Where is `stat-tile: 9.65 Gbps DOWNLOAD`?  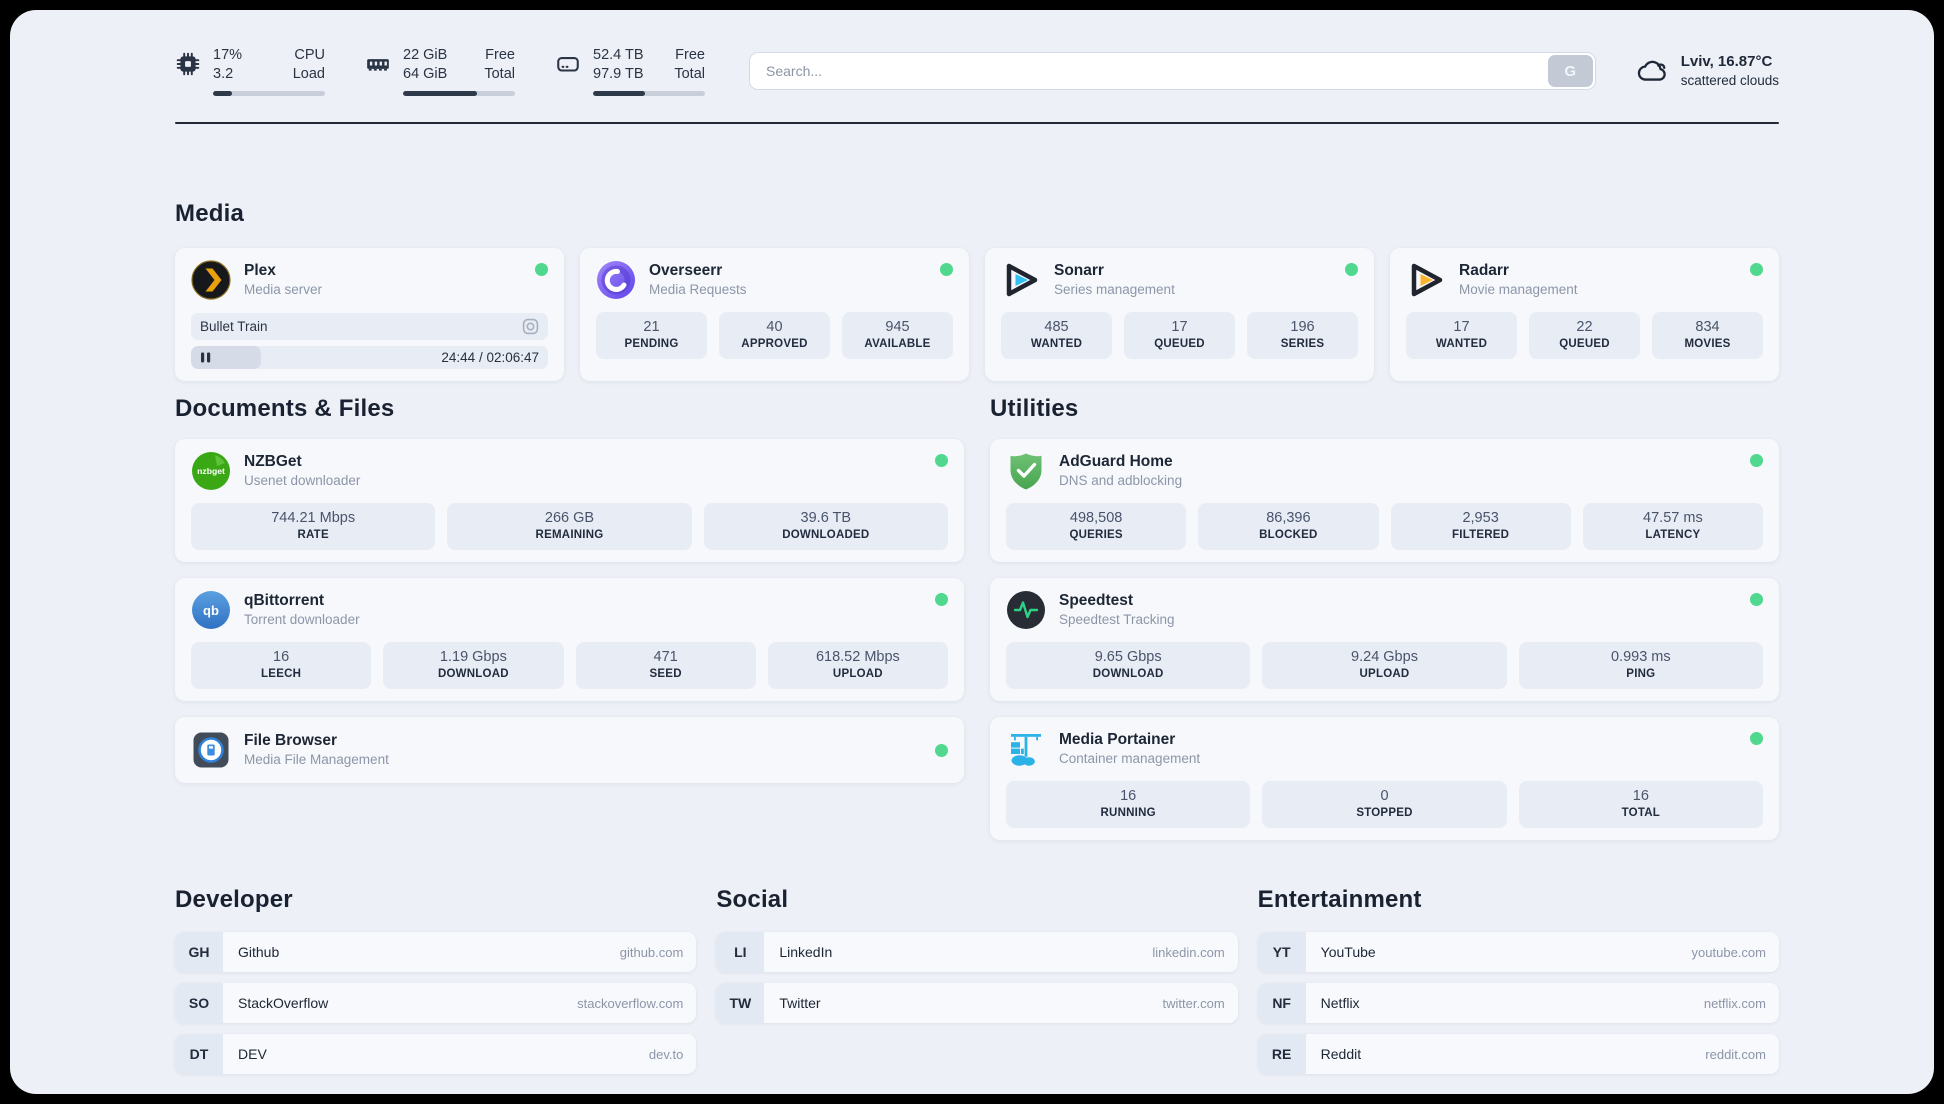
stat-tile: 9.65 Gbps DOWNLOAD is located at coordinates (1128, 665).